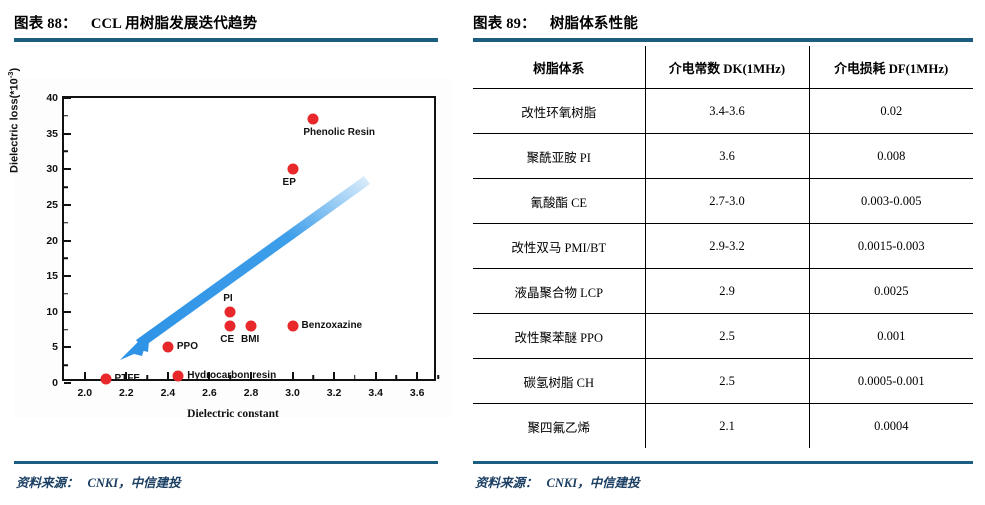 The image size is (985, 505). I want to click on exhibit-89-source-value: CNKI，中信建投, so click(593, 483).